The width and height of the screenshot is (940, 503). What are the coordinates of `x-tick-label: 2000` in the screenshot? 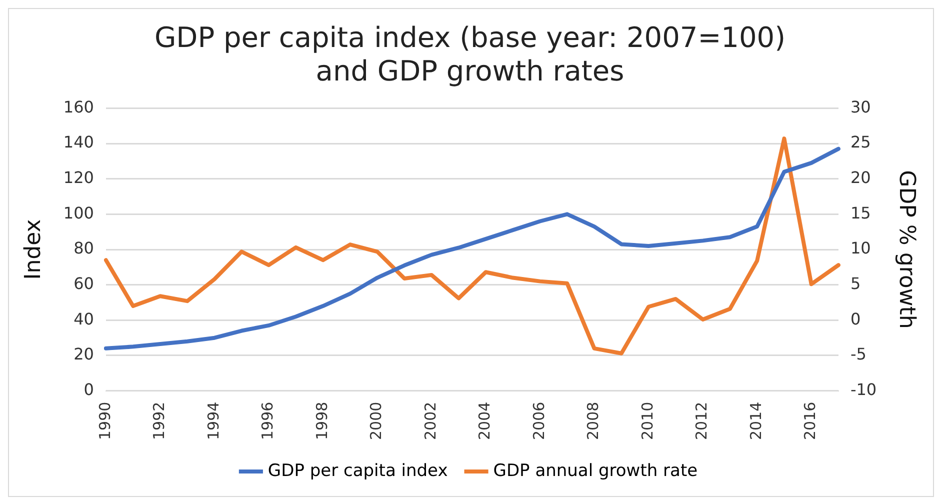 It's located at (376, 421).